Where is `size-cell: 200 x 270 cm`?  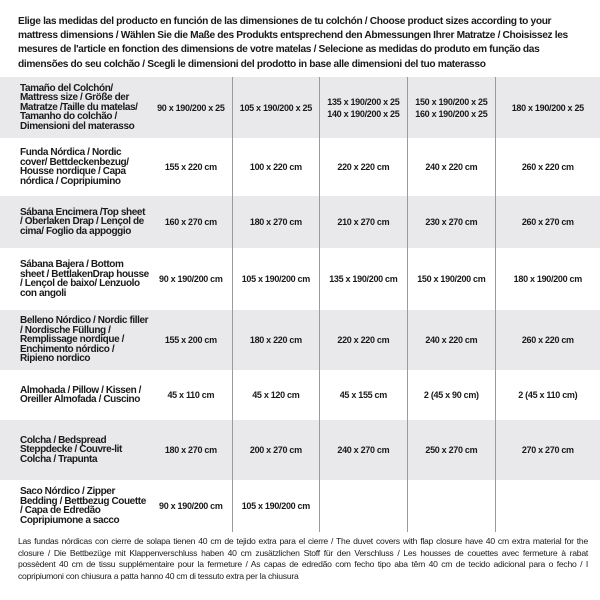
size-cell: 200 x 270 cm is located at coordinates (276, 450).